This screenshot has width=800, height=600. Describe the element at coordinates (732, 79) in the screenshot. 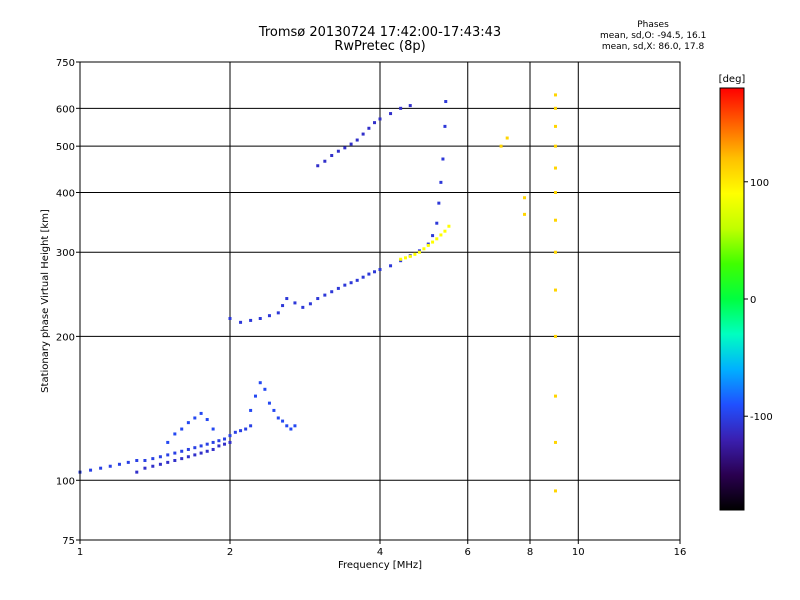

I see `colorbar-label: [deg]` at that location.